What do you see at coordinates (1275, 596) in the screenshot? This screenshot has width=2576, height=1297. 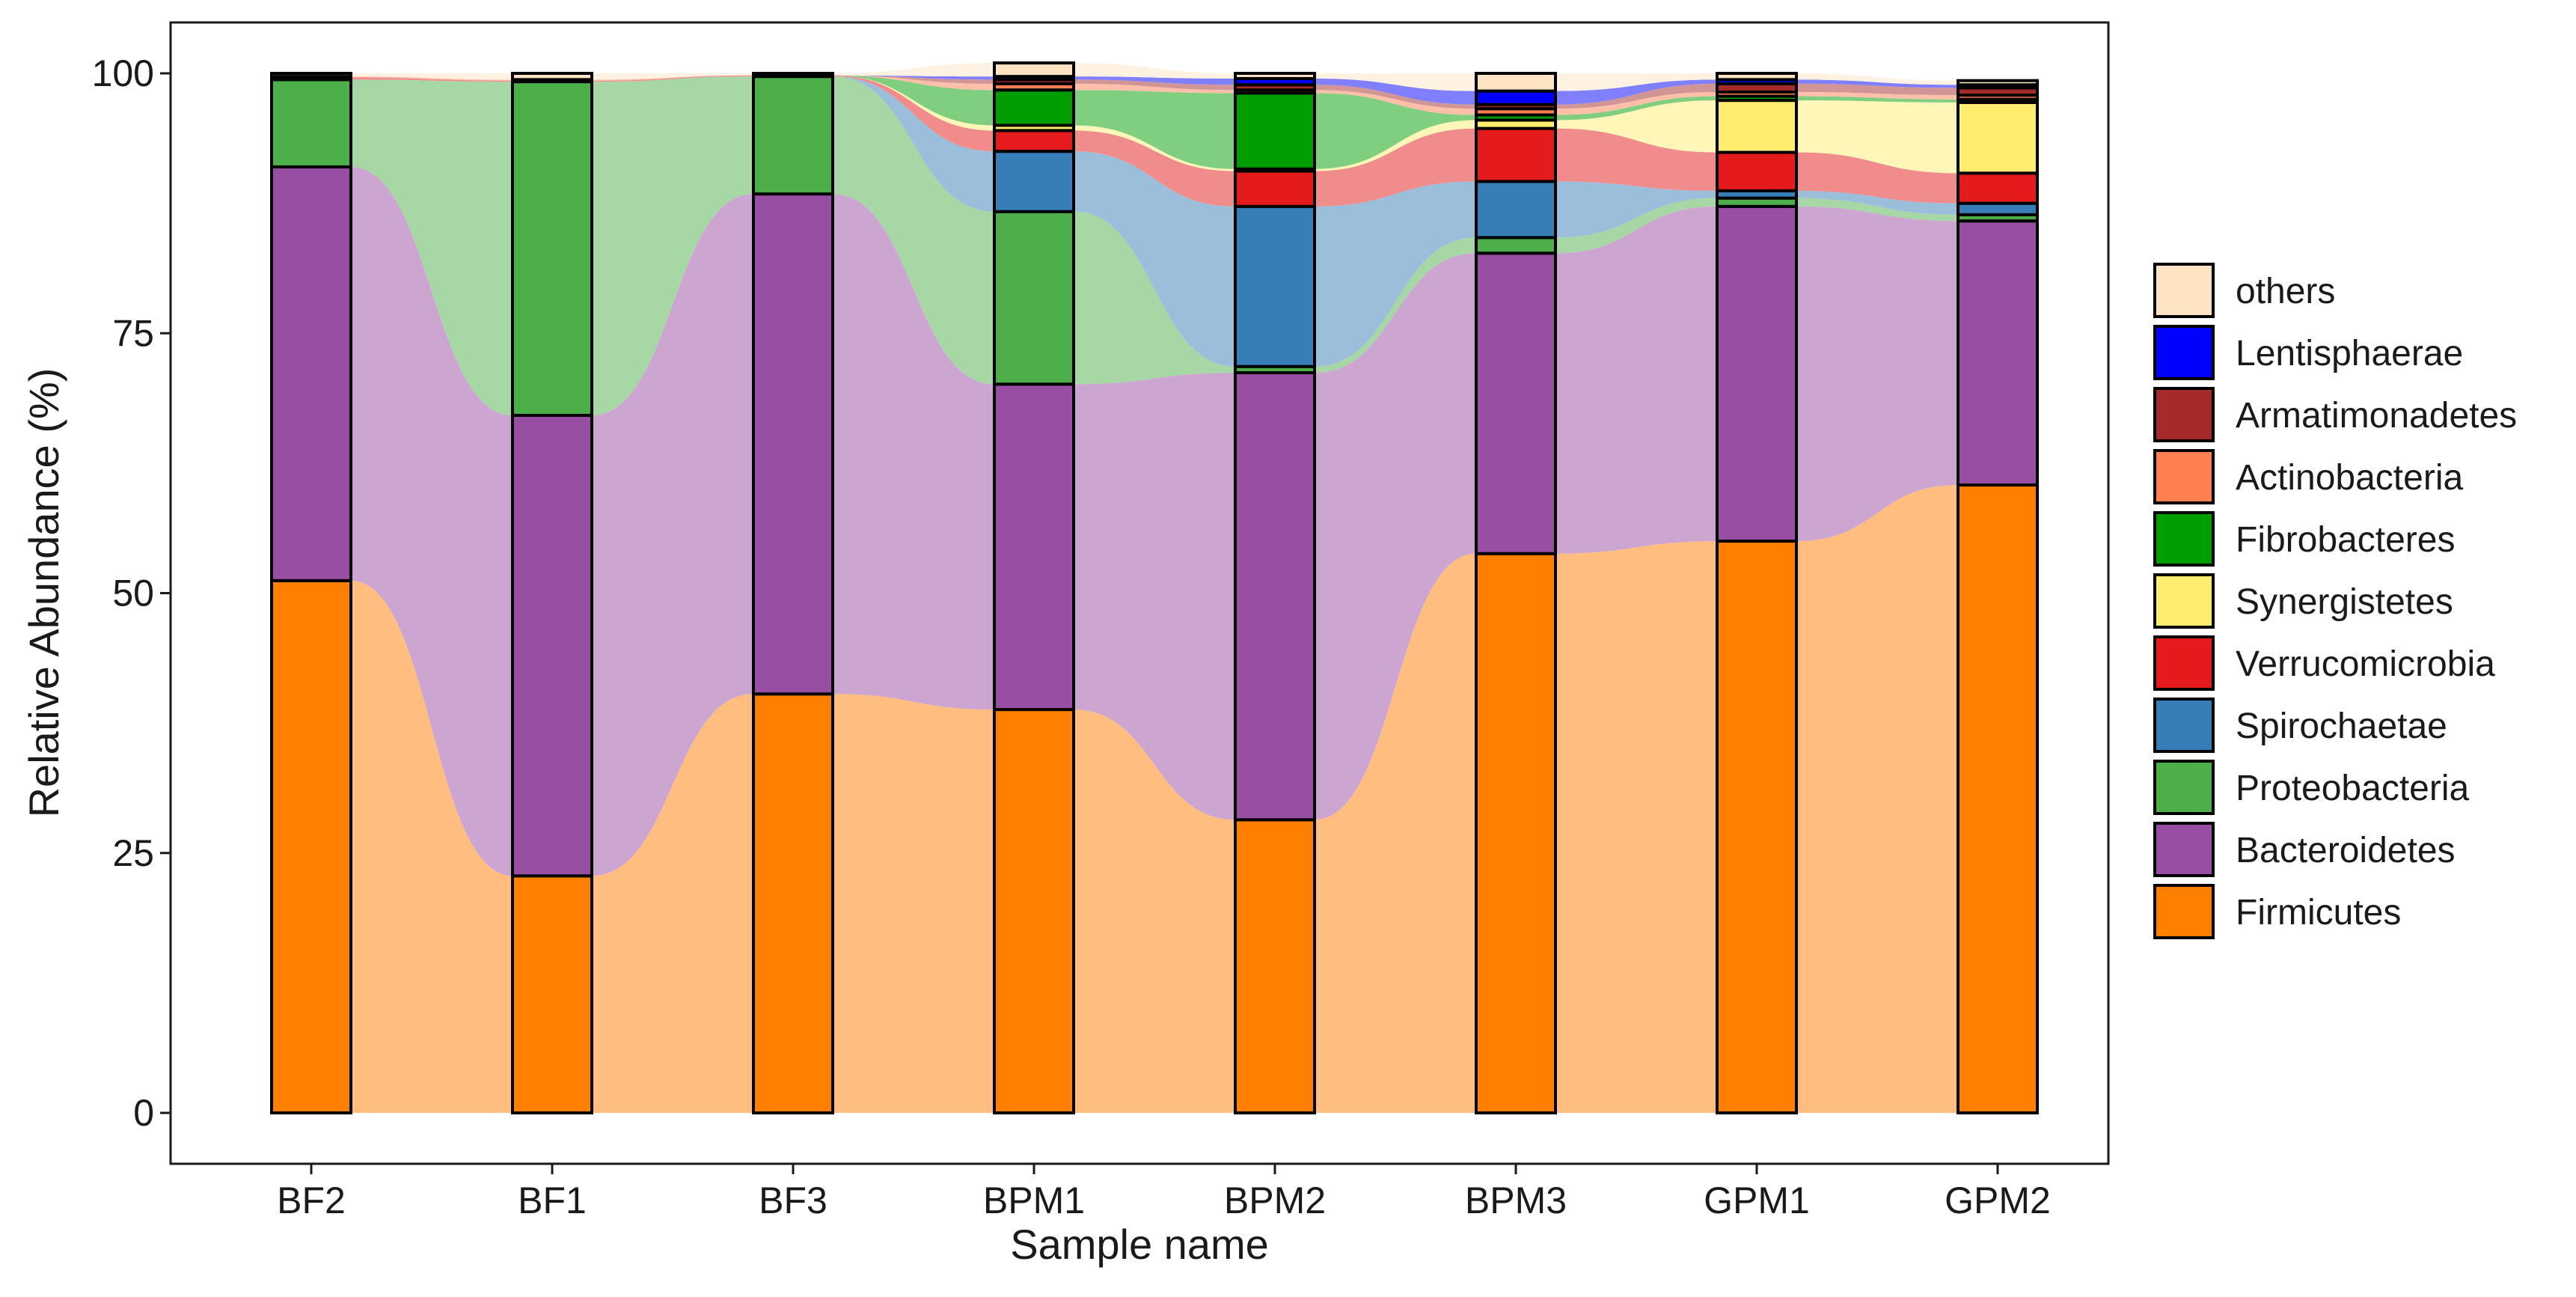 I see `bar-bpm2-bacteroidetes` at bounding box center [1275, 596].